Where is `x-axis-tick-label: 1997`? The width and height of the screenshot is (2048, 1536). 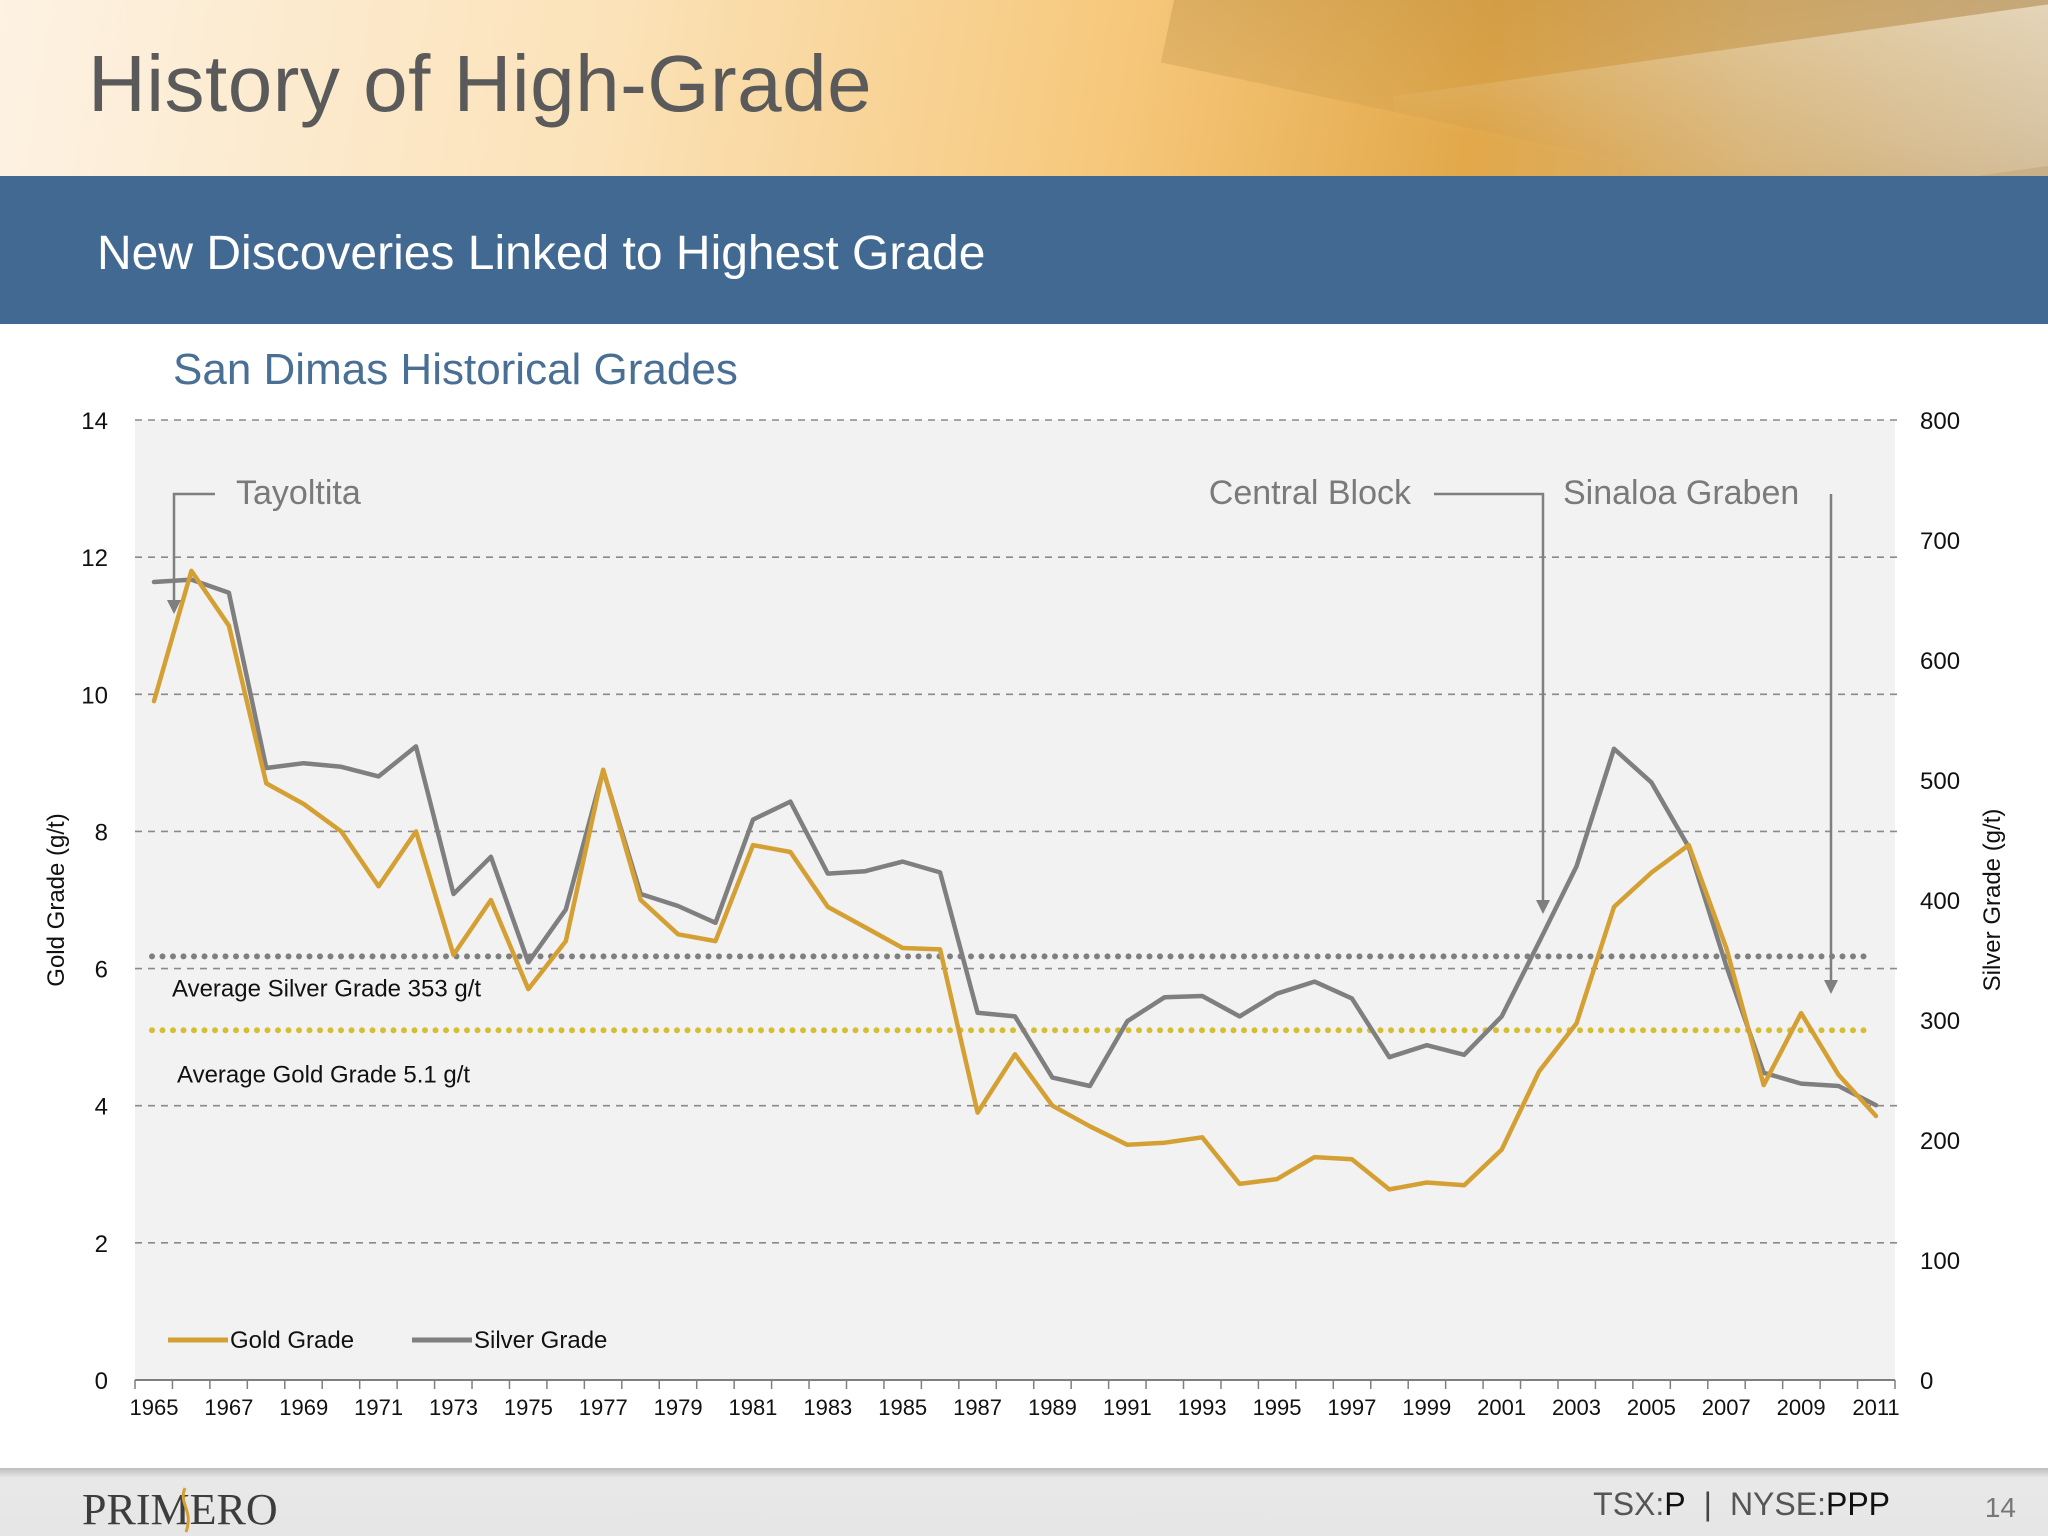
x-axis-tick-label: 1997 is located at coordinates (1351, 1407).